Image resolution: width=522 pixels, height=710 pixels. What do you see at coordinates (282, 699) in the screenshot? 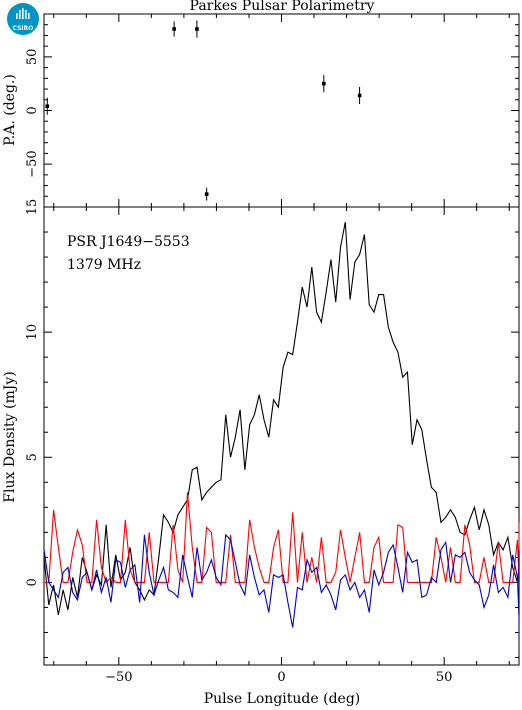
I see `x-axis-title: Pulse Longitude (deg)` at bounding box center [282, 699].